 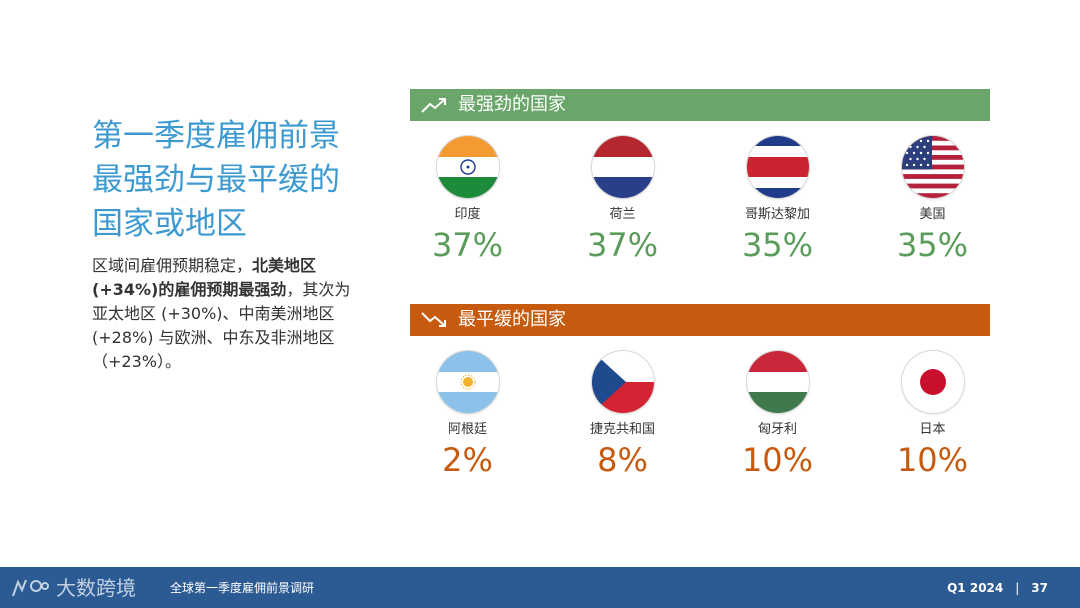 I want to click on title-line-1: 第一季度雇佣前景, so click(x=216, y=136).